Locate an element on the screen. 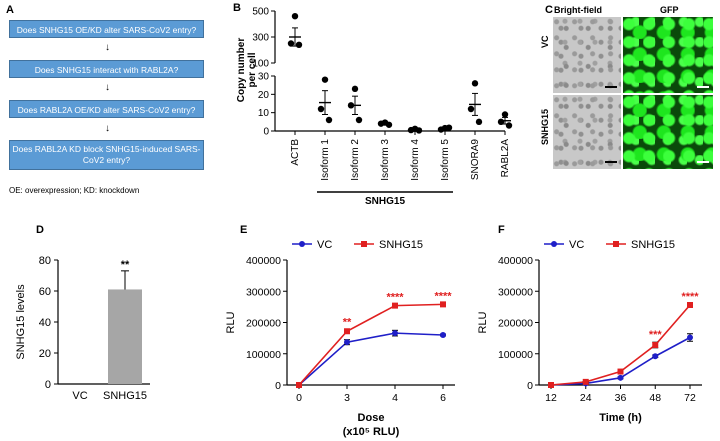 The image size is (720, 441). brightfield-image-vc is located at coordinates (587, 55).